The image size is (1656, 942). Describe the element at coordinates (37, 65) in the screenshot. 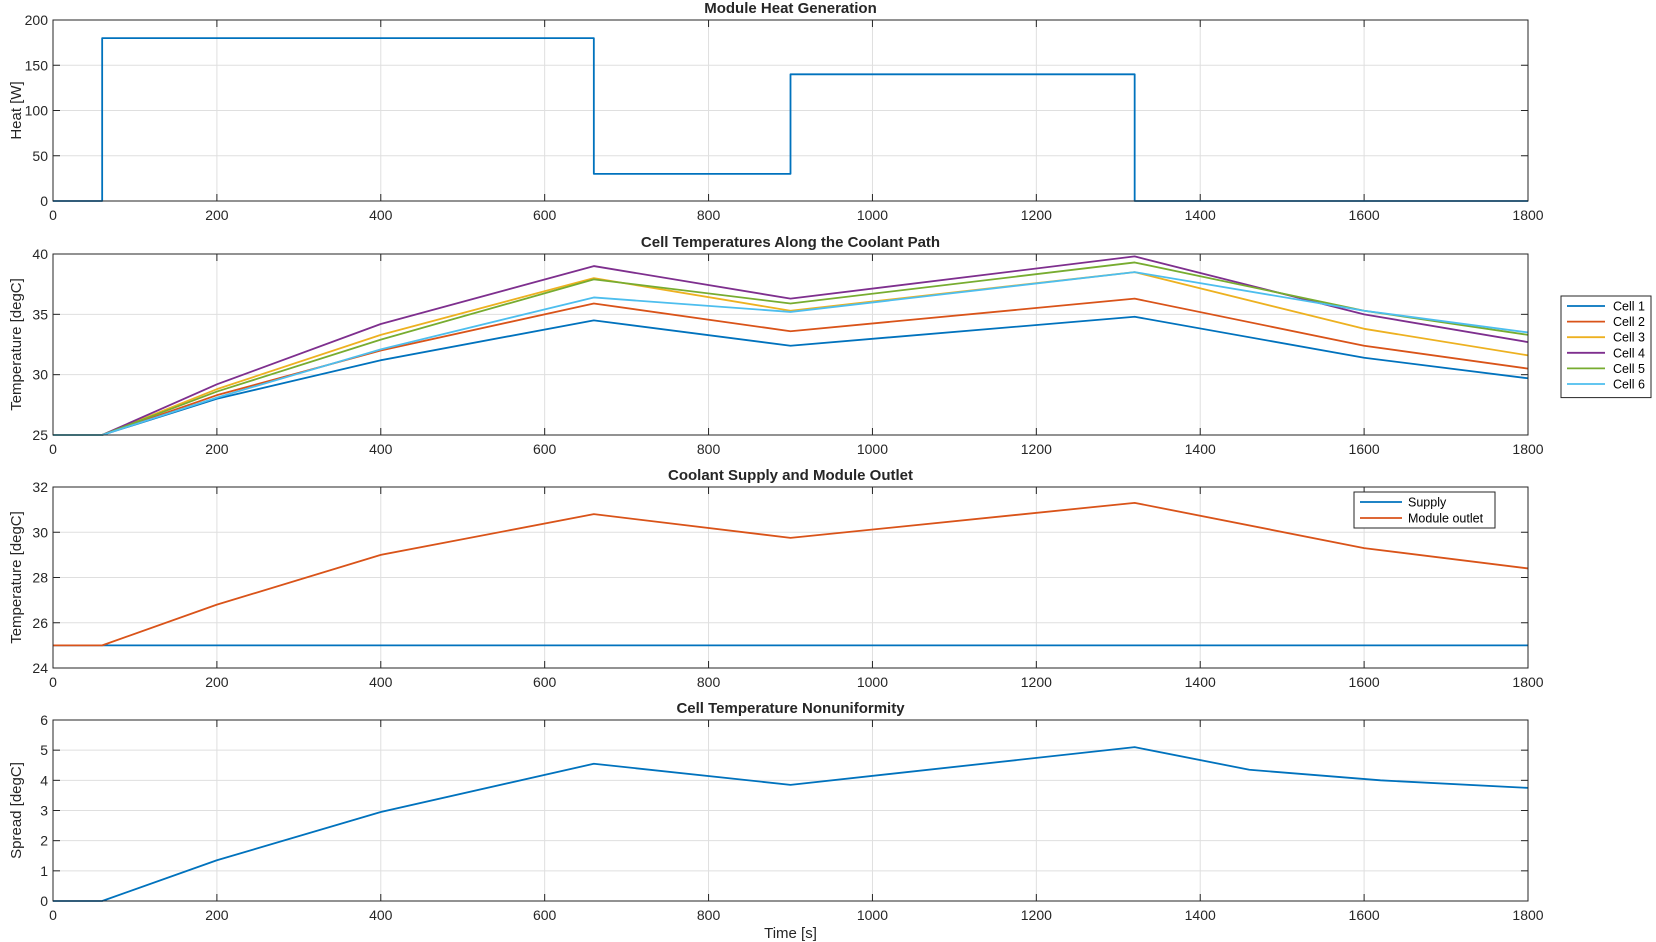

I see `y-tick-label: 150` at that location.